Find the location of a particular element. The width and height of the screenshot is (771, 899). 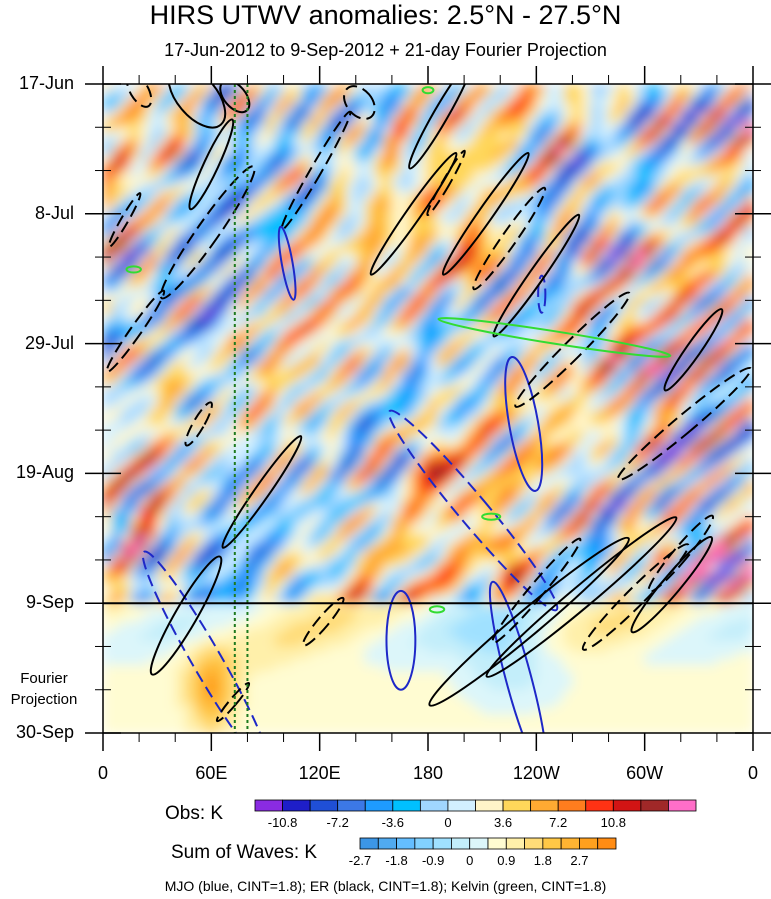

y-tick-label: 29-Jul is located at coordinates (49, 342).